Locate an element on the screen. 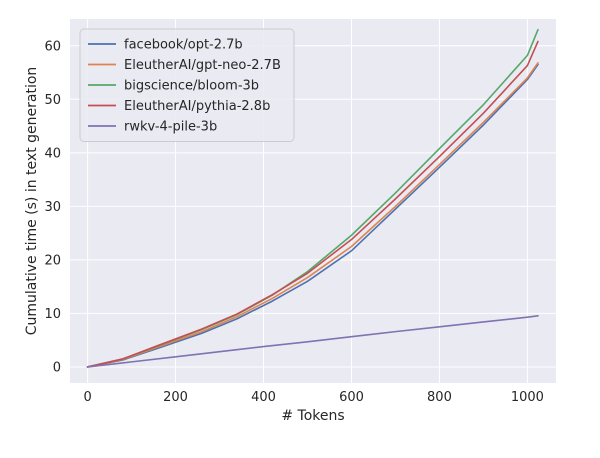 This screenshot has width=600, height=458. y-tick-label: 50 is located at coordinates (52, 100).